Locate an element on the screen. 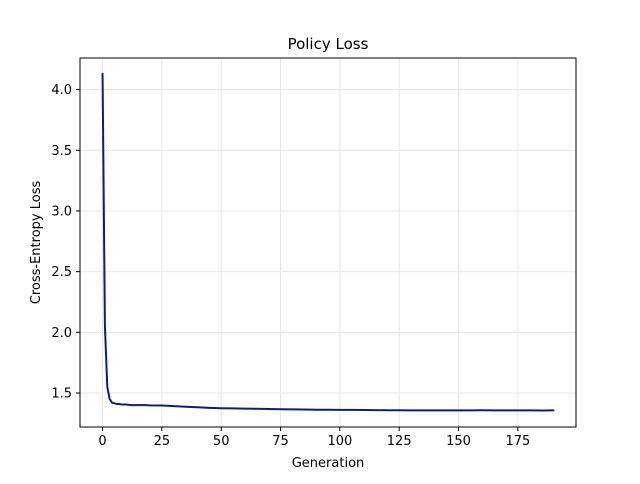 Image resolution: width=640 pixels, height=484 pixels. y-tick-label: 2.0 is located at coordinates (61, 333).